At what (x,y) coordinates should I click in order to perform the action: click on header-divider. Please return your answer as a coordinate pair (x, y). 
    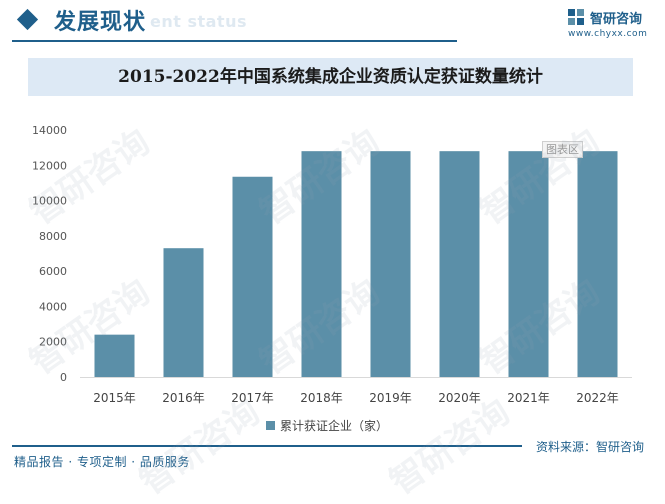
    Looking at the image, I should click on (234, 41).